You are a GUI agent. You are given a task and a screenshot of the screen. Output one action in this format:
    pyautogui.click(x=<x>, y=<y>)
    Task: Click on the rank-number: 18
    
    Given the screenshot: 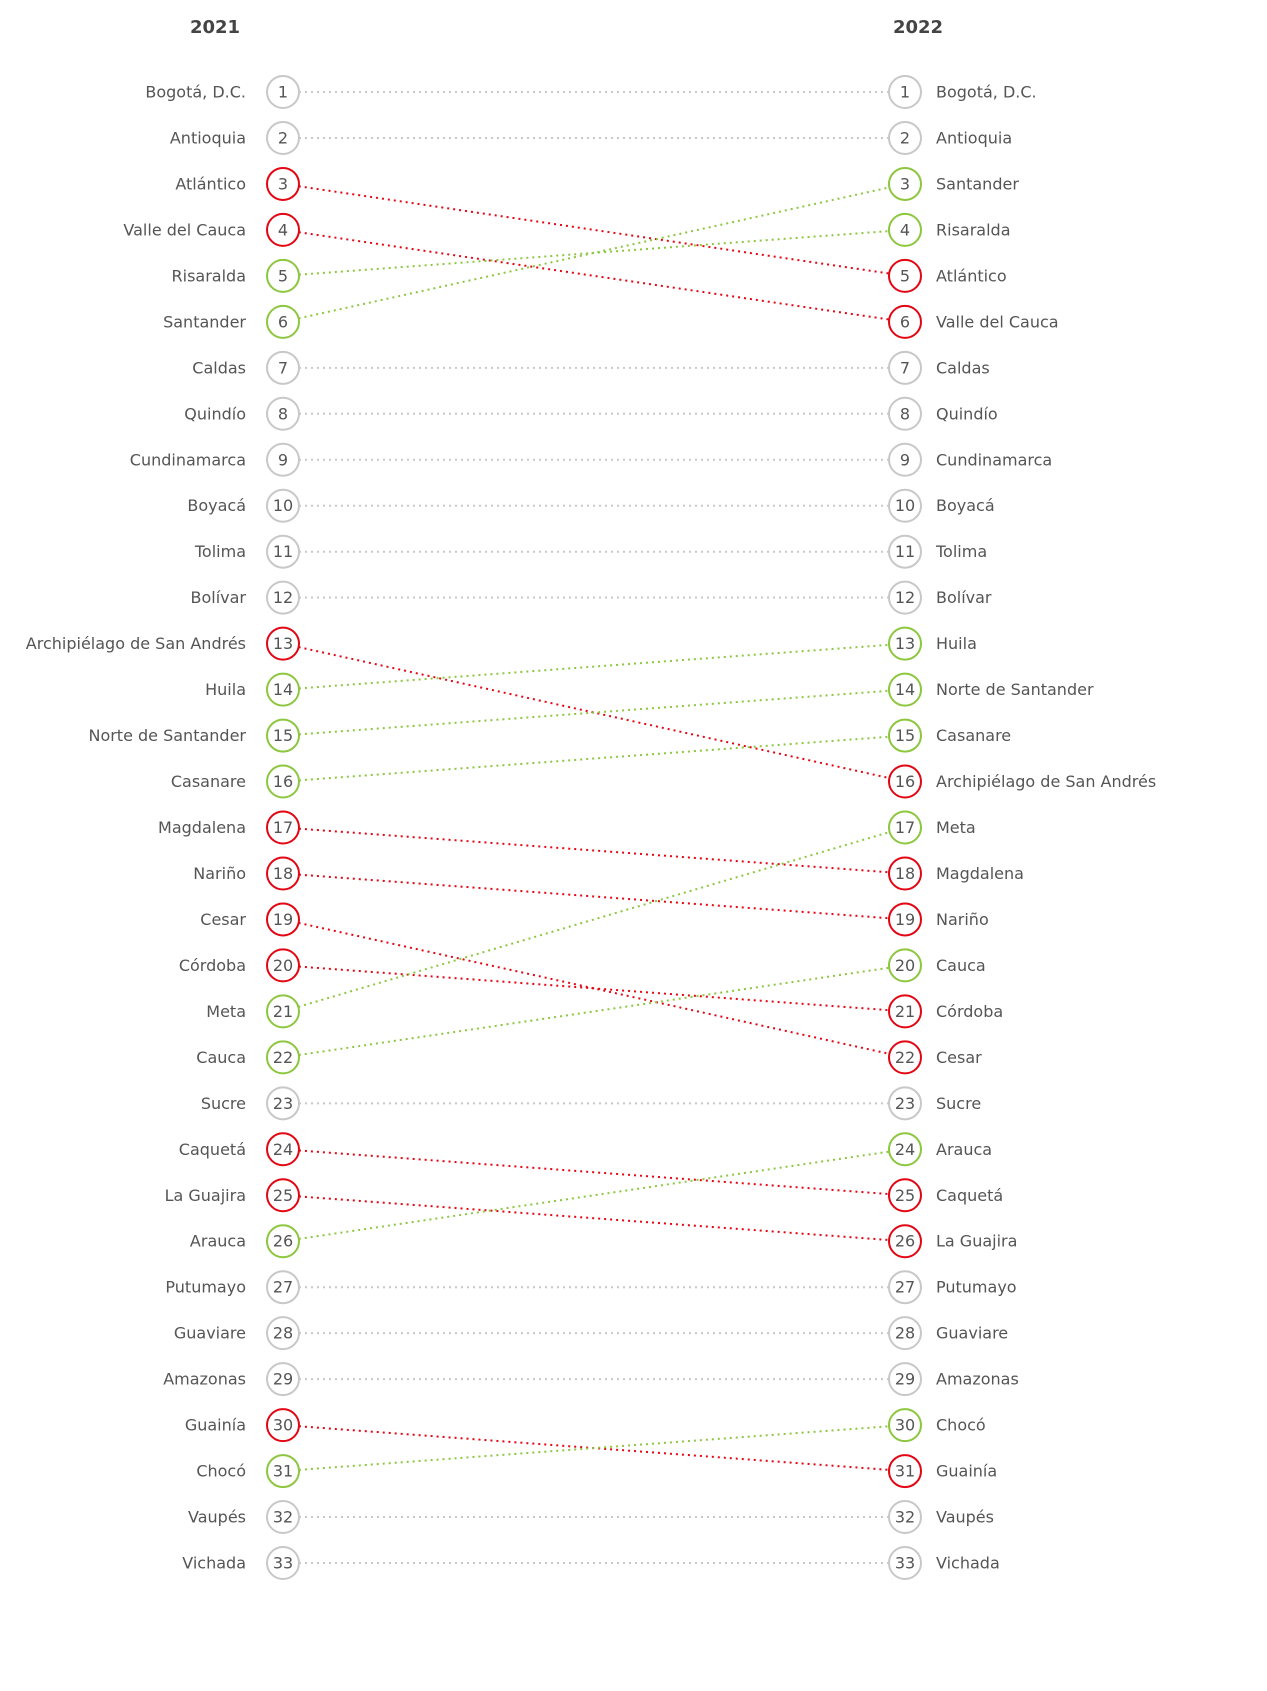 What is the action you would take?
    pyautogui.click(x=283, y=873)
    